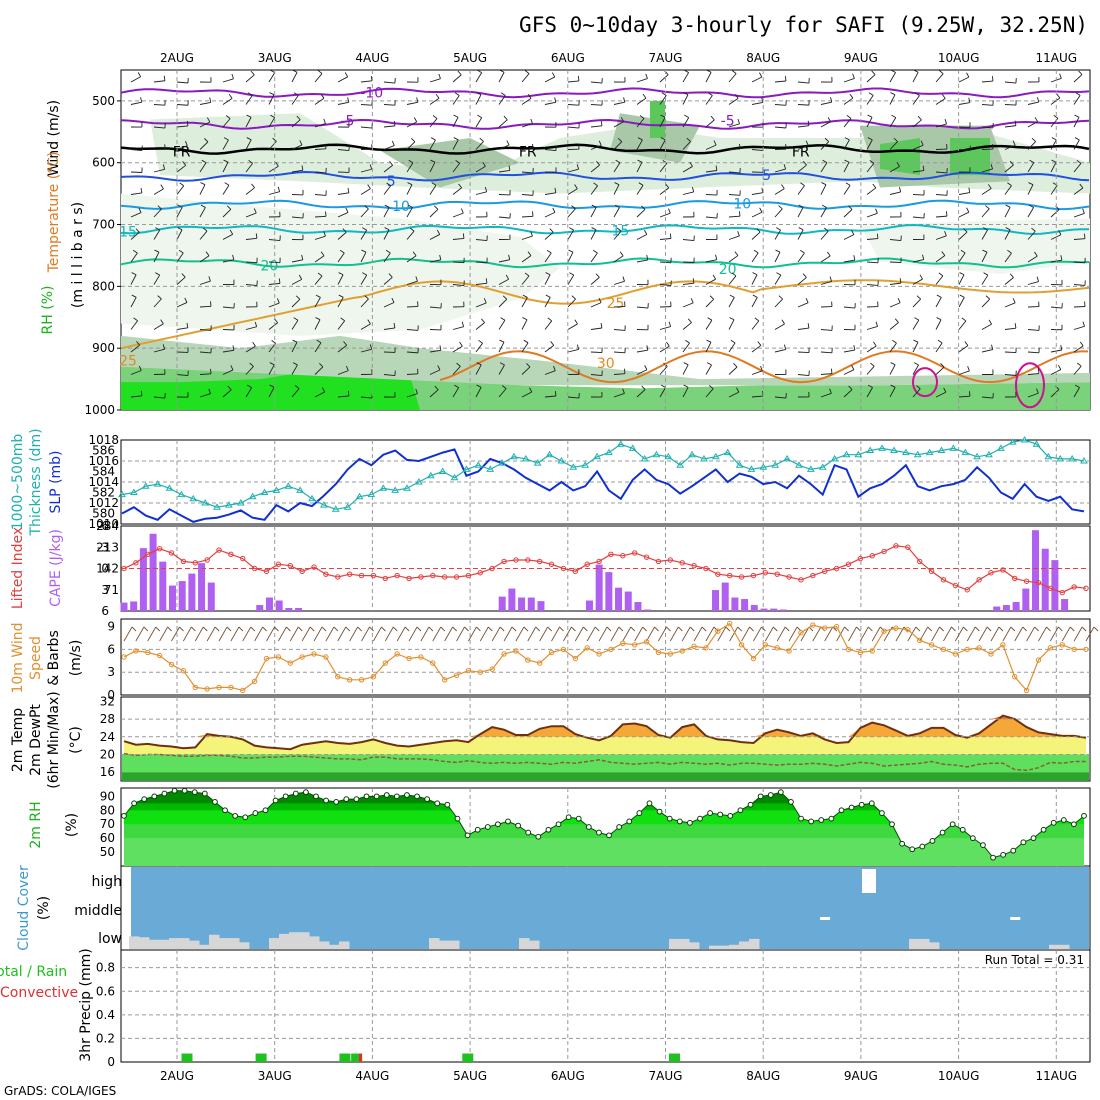  What do you see at coordinates (103, 461) in the screenshot?
I see `slp-ytick-1016: 1016` at bounding box center [103, 461].